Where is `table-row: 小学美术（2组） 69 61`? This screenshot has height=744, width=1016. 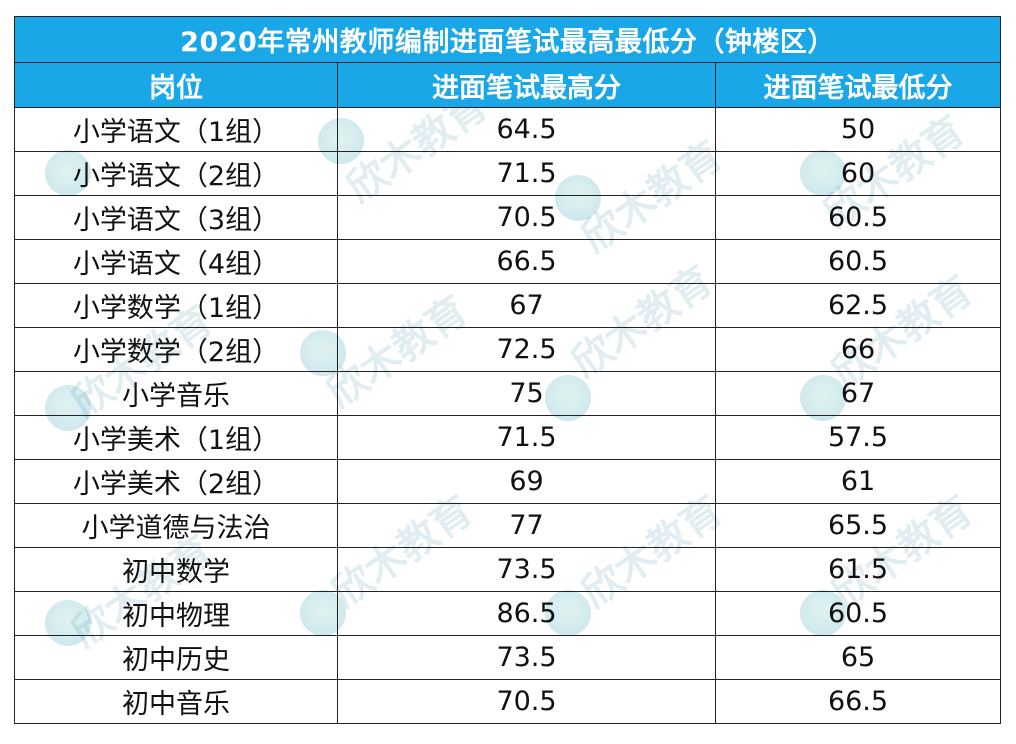 table-row: 小学美术（2组） 69 61 is located at coordinates (508, 481).